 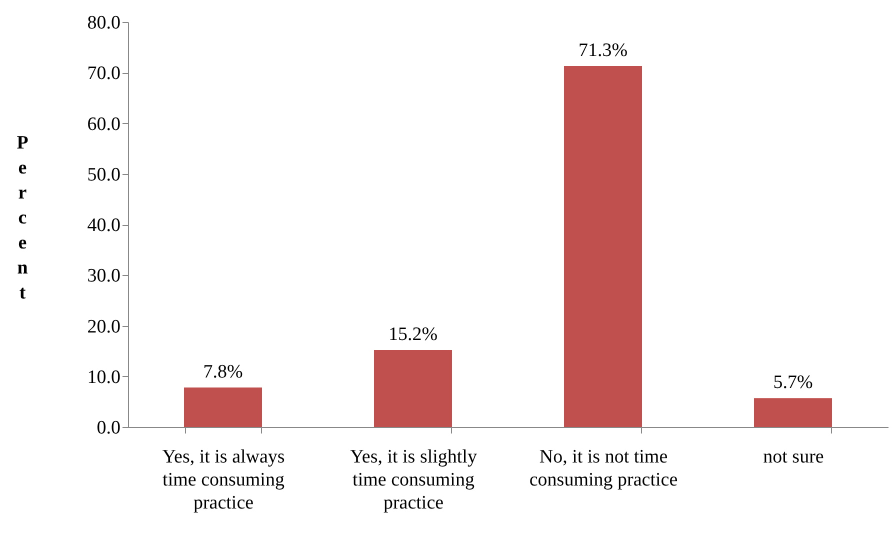 What do you see at coordinates (603, 468) in the screenshot?
I see `x-tick-label: No, it is not time consuming practice` at bounding box center [603, 468].